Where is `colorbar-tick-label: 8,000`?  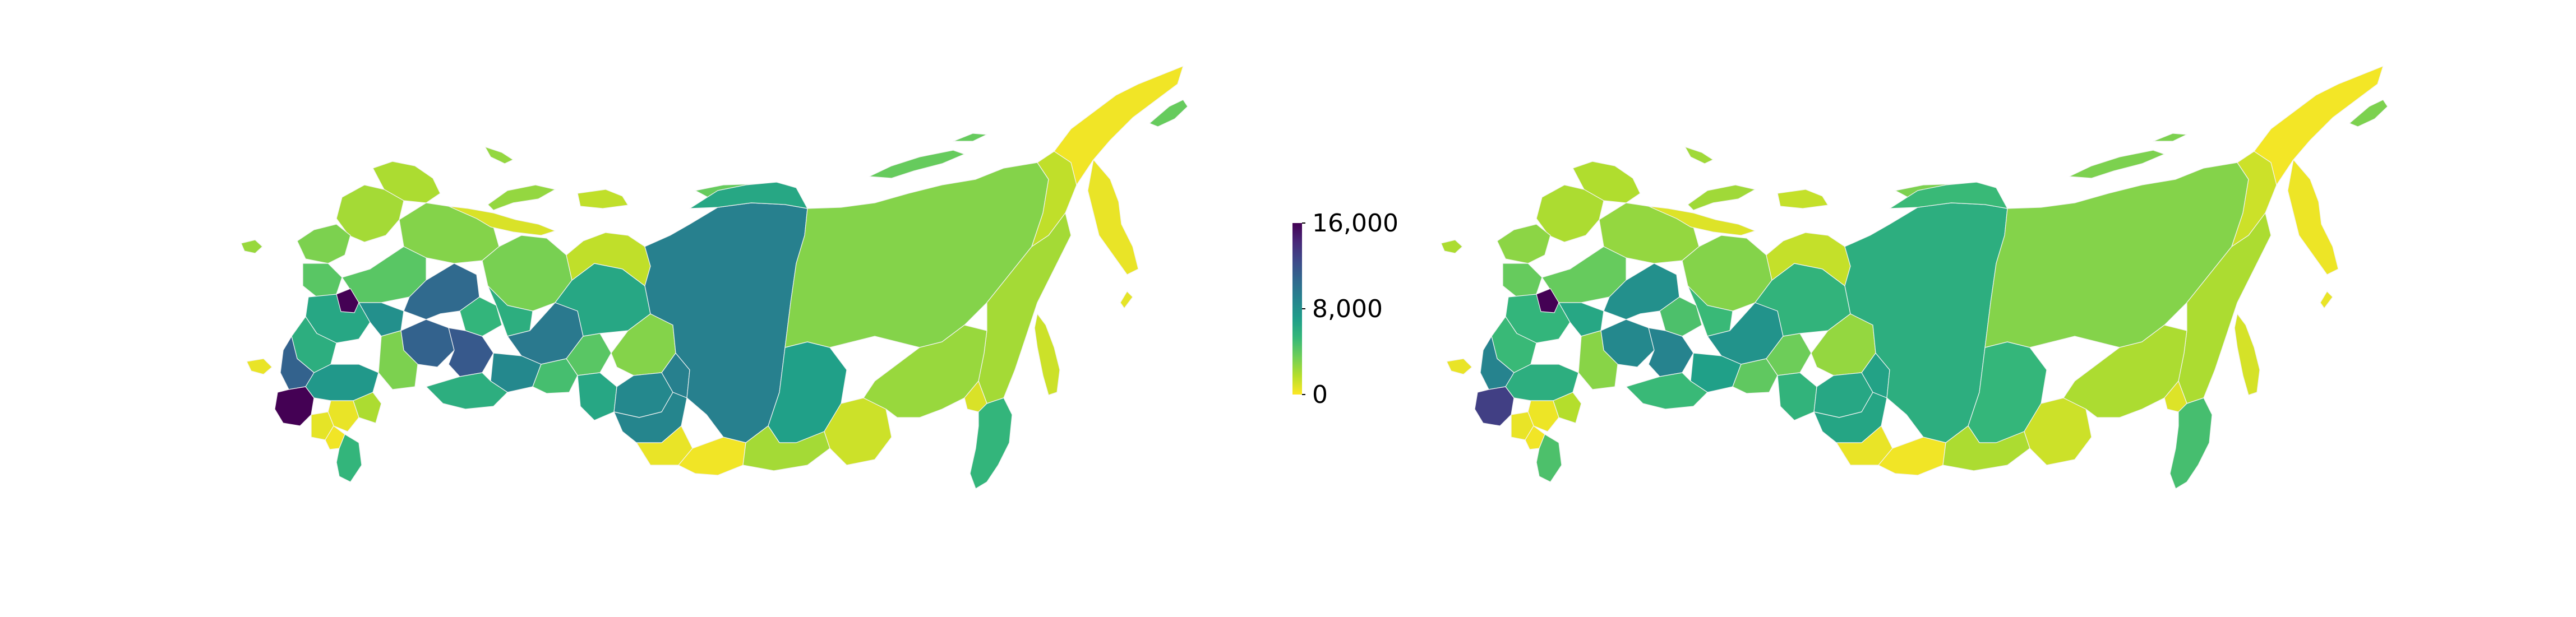 colorbar-tick-label: 8,000 is located at coordinates (1347, 309).